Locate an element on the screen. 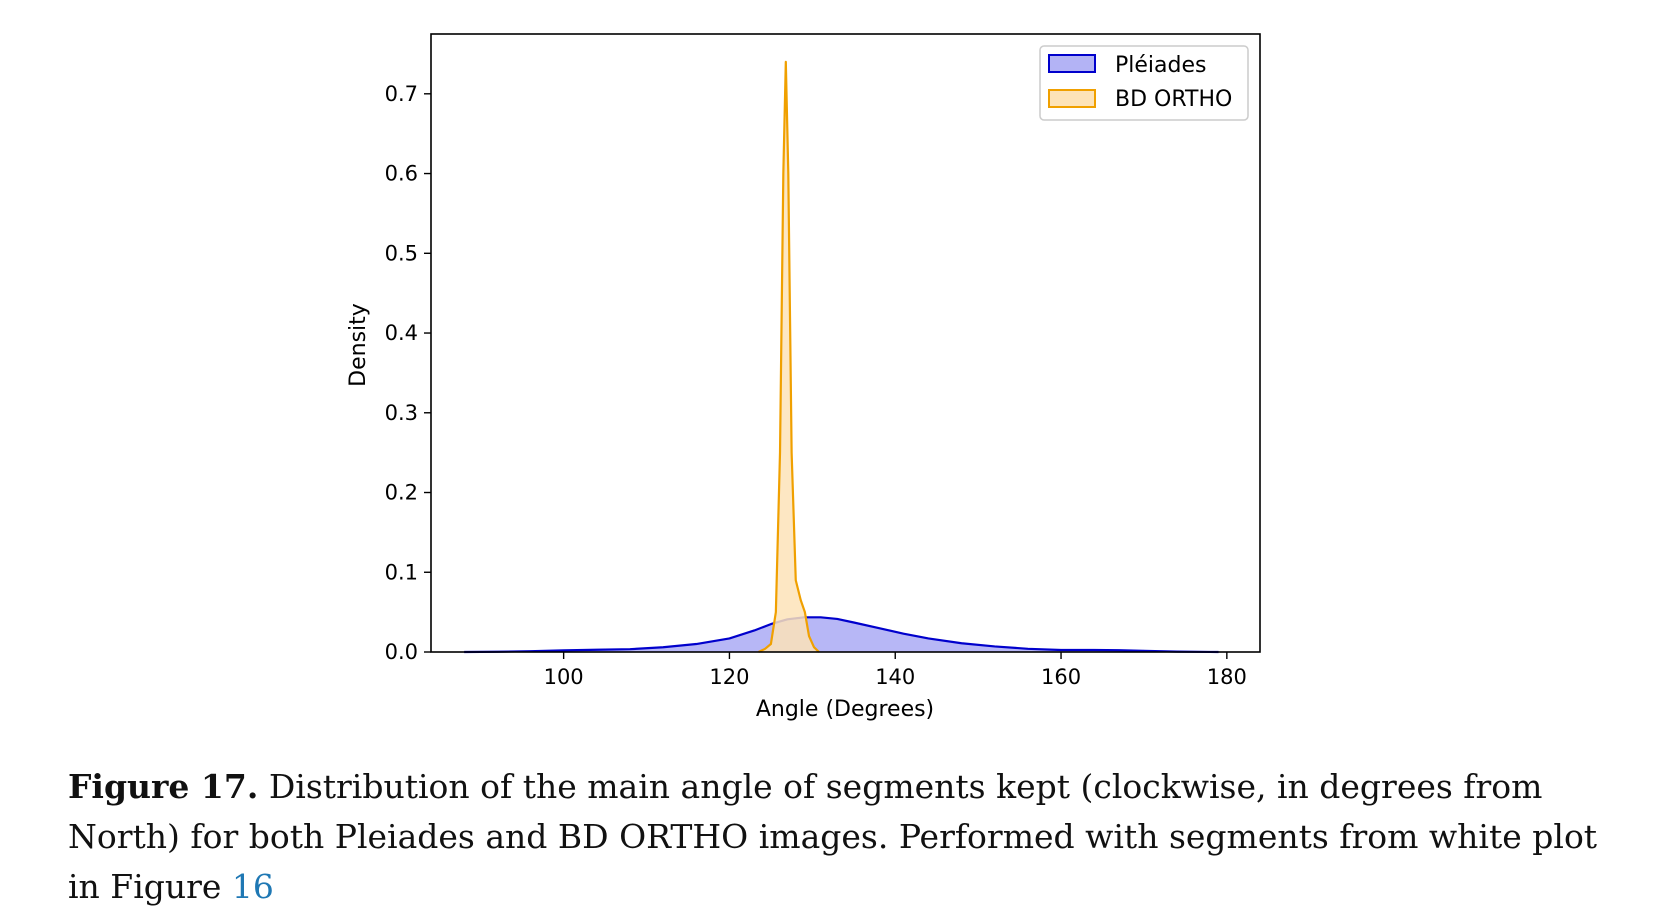 This screenshot has height=912, width=1658. x-tick-label: 120 is located at coordinates (729, 677).